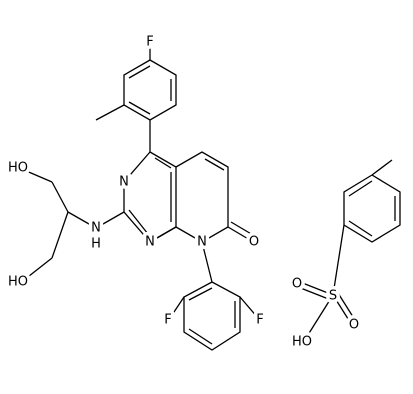 The width and height of the screenshot is (413, 394). What do you see at coordinates (96, 244) in the screenshot?
I see `atom-label: H` at bounding box center [96, 244].